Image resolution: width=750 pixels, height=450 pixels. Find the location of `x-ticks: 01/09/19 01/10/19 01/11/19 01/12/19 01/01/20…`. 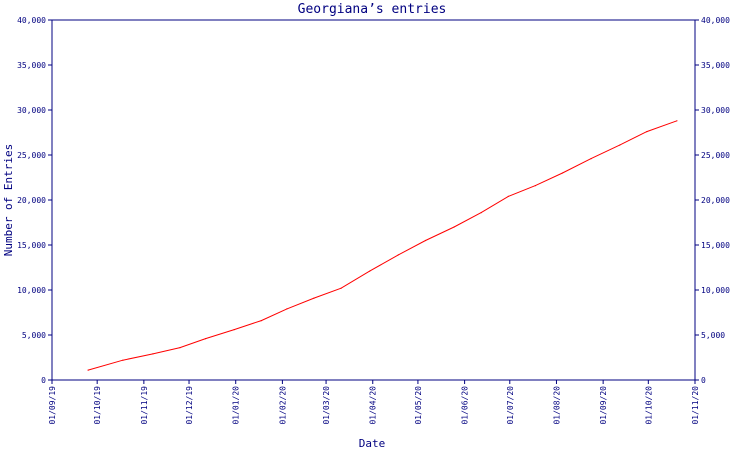

x-ticks: 01/09/19 01/10/19 01/11/19 01/12/19 01/01/20… is located at coordinates (374, 402).